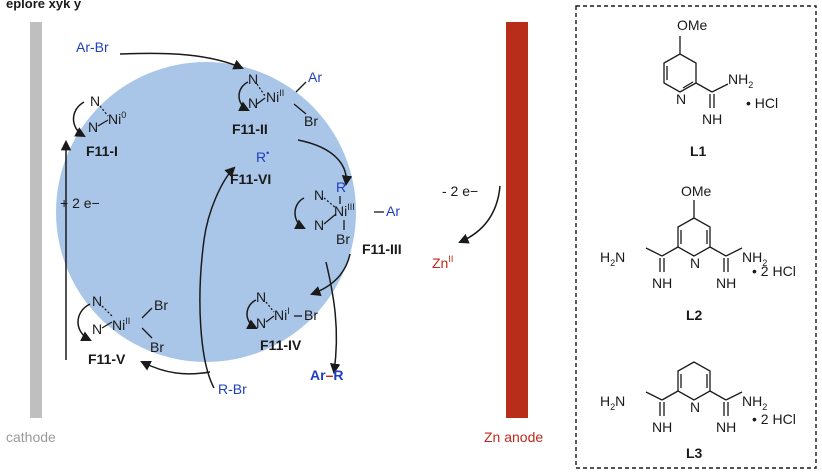 The image size is (822, 472). I want to click on f11-iii-complex: R N N NiIII Ar Br, so click(347, 213).